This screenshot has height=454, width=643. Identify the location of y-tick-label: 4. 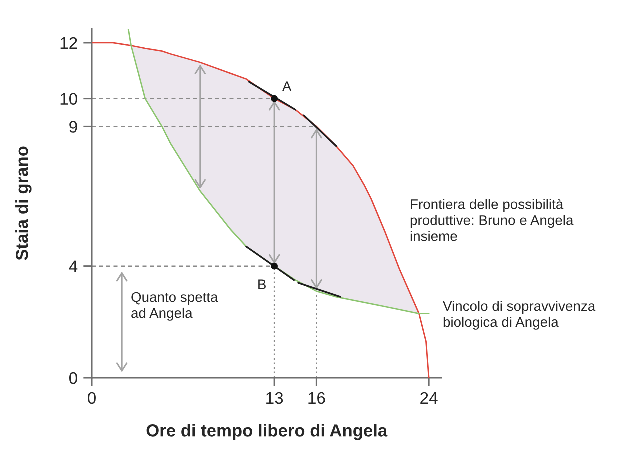
(73, 266).